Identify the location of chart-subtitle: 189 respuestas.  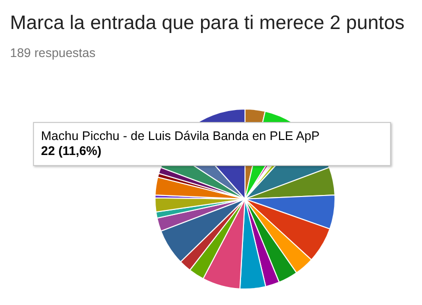
(53, 53).